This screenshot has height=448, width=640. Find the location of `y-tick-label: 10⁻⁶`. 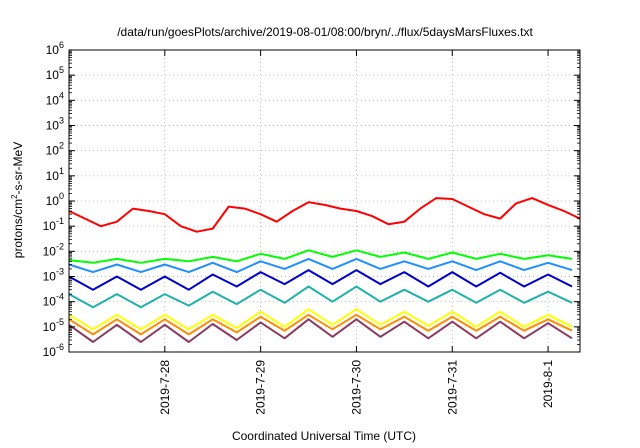

y-tick-label: 10⁻⁶ is located at coordinates (53, 350).